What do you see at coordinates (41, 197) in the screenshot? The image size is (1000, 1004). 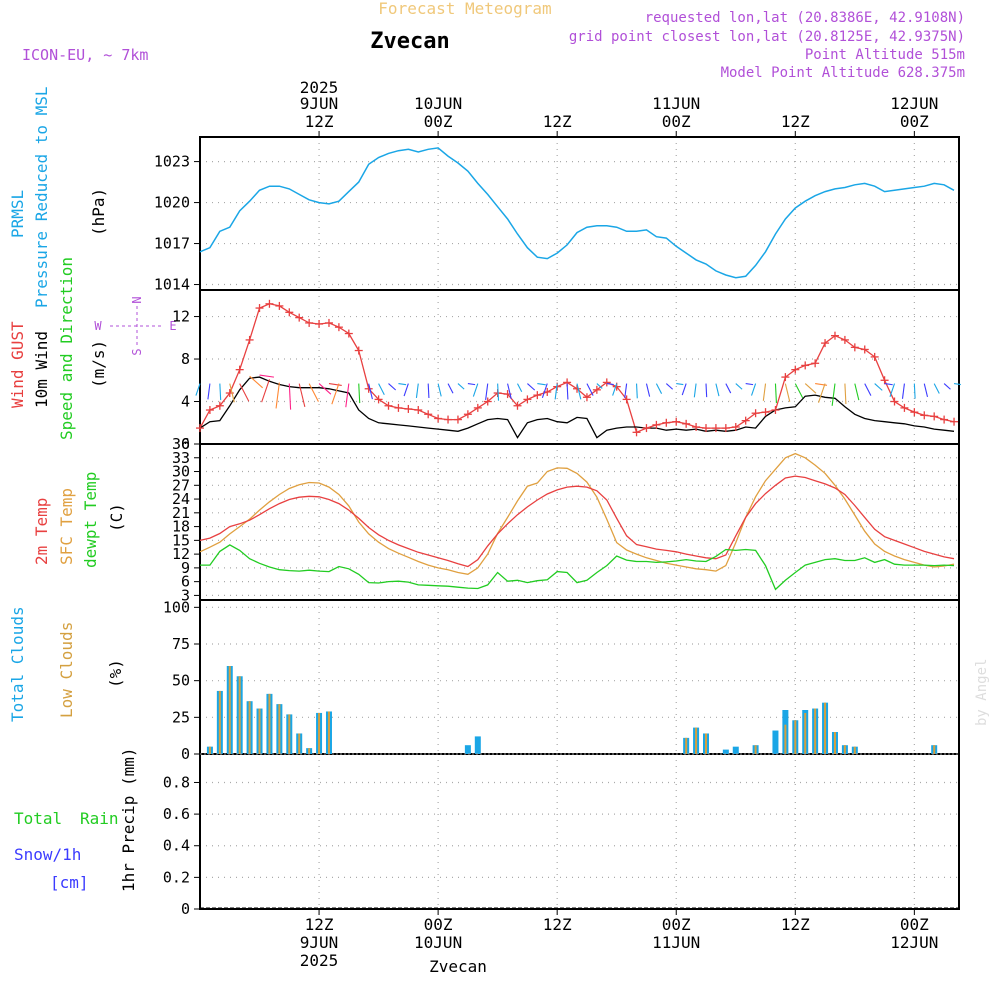 I see `prmsl-label-long: Pressure Reduced to MSL` at bounding box center [41, 197].